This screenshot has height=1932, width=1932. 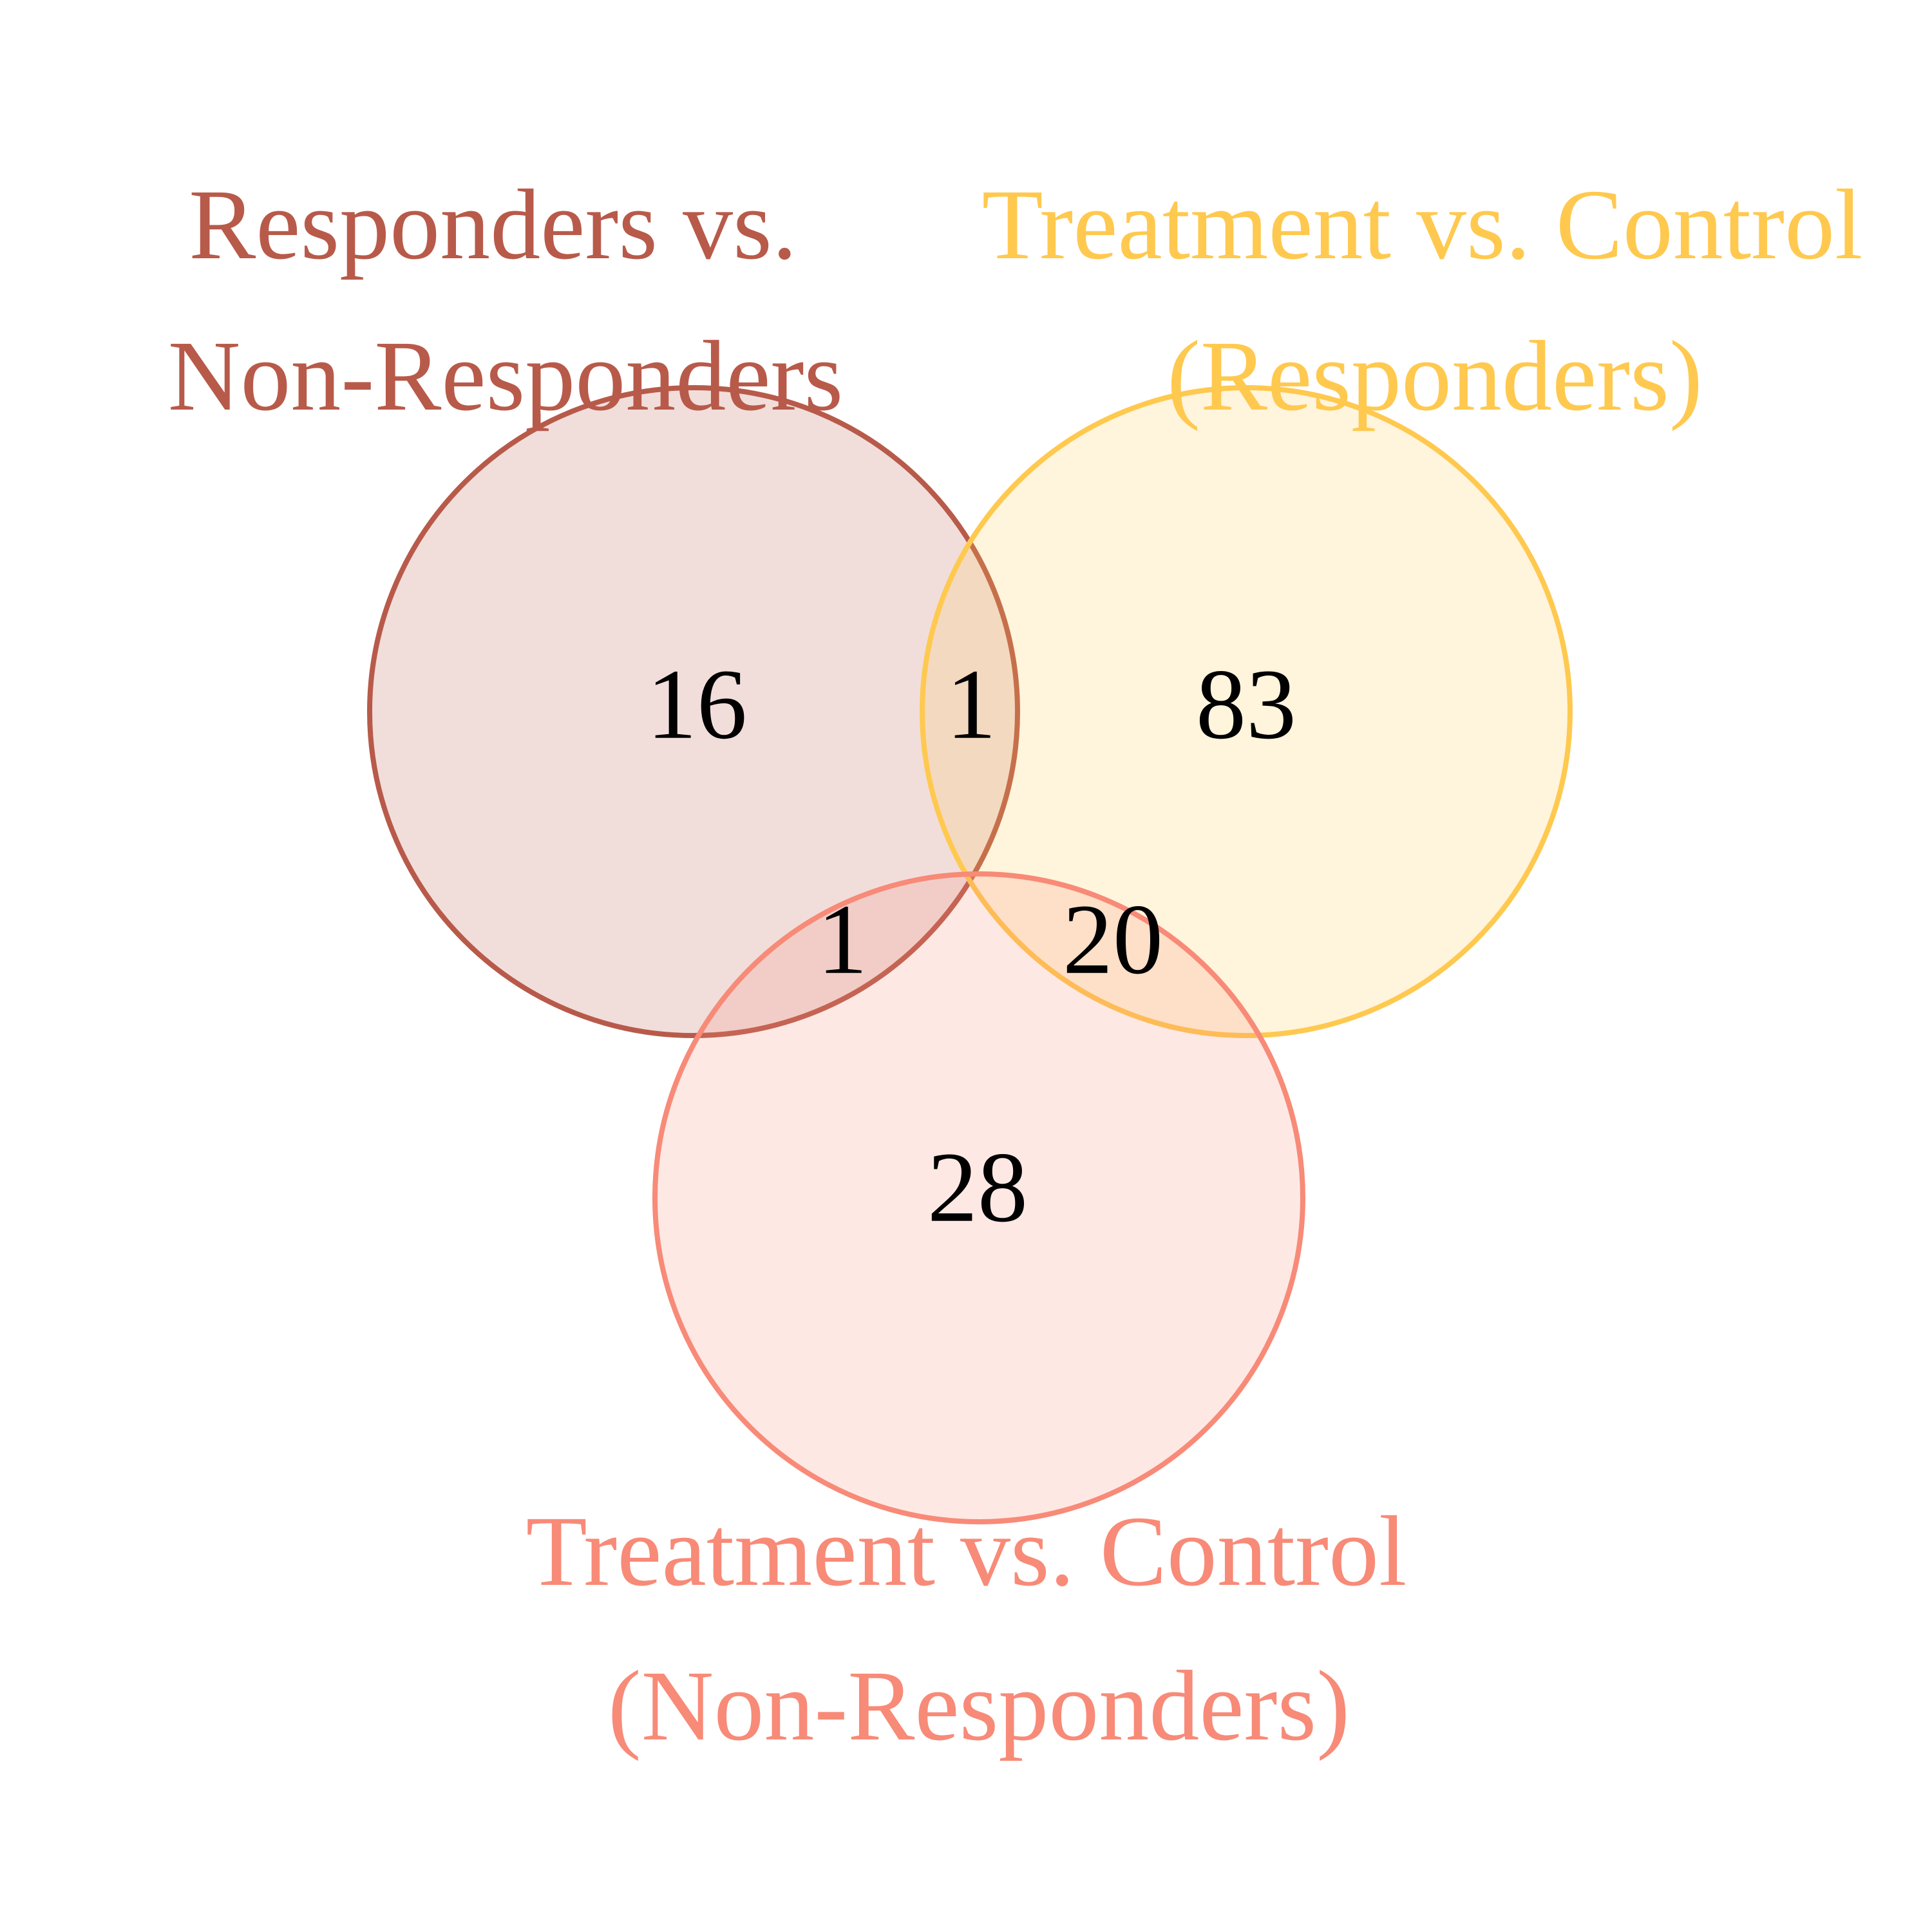 What do you see at coordinates (1113, 940) in the screenshot?
I see `region-count-b-c: 20` at bounding box center [1113, 940].